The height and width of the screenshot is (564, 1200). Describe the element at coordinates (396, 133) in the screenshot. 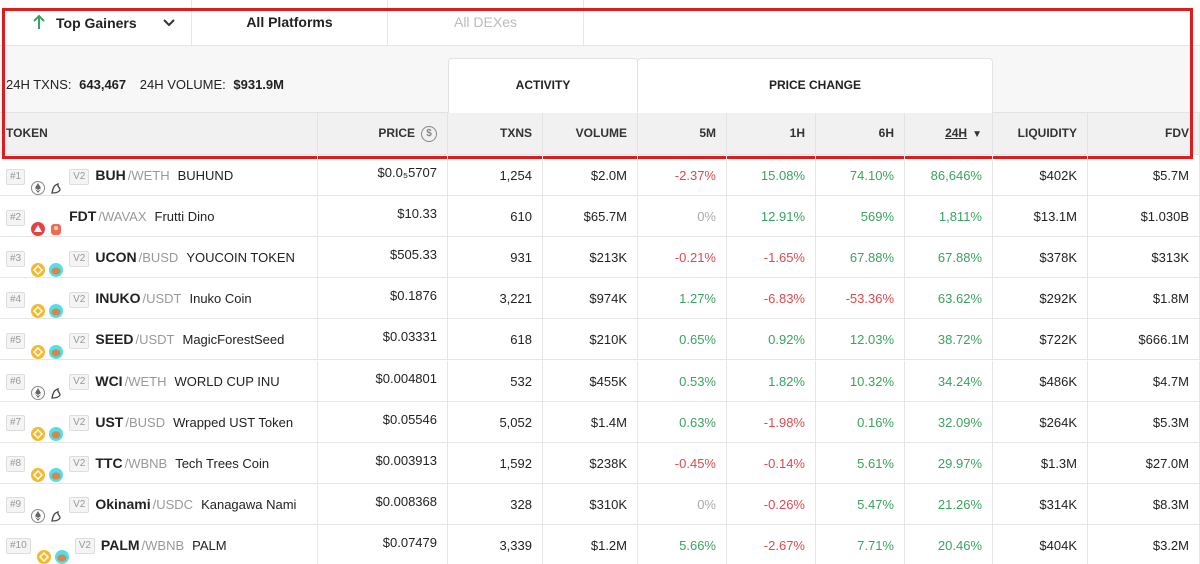

I see `column-header-label: PRICE` at that location.